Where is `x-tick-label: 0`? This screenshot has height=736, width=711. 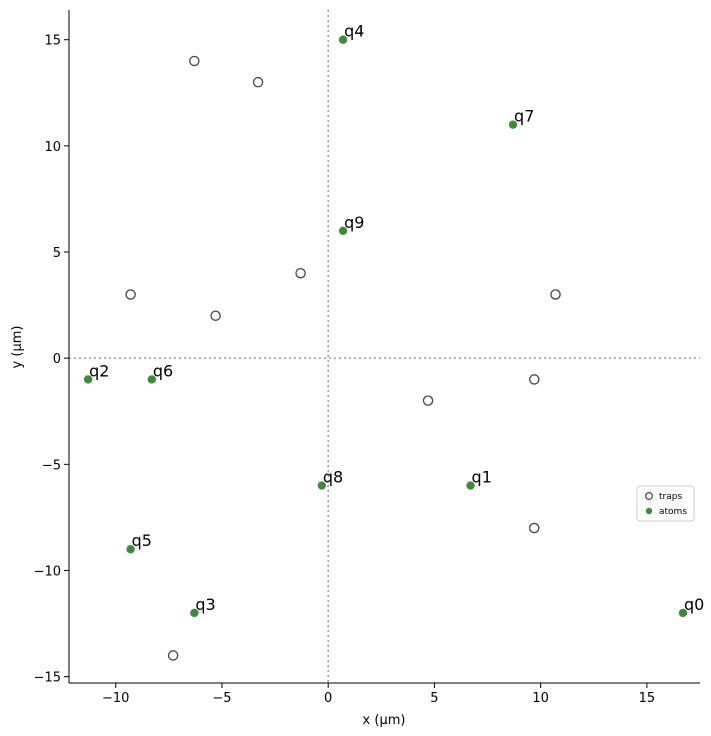 x-tick-label: 0 is located at coordinates (328, 698).